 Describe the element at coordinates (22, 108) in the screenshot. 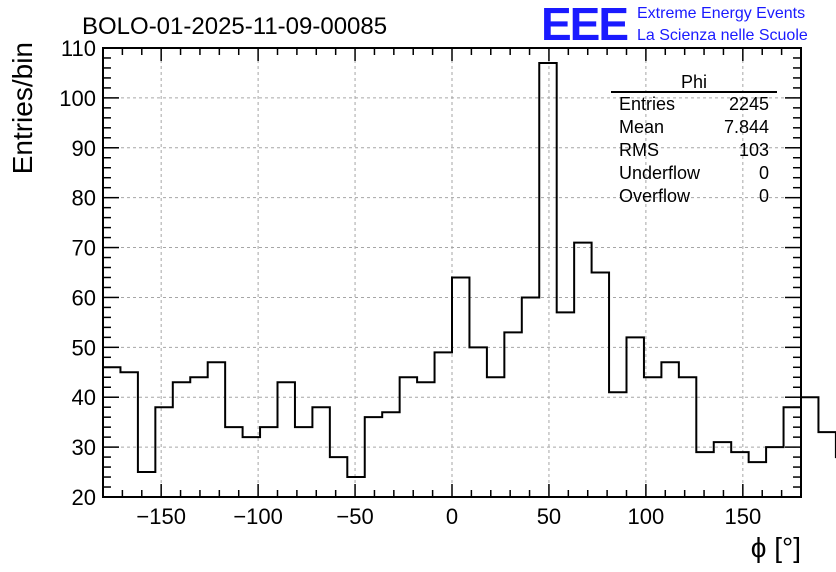

I see `y-axis-title: Entries/bin` at that location.